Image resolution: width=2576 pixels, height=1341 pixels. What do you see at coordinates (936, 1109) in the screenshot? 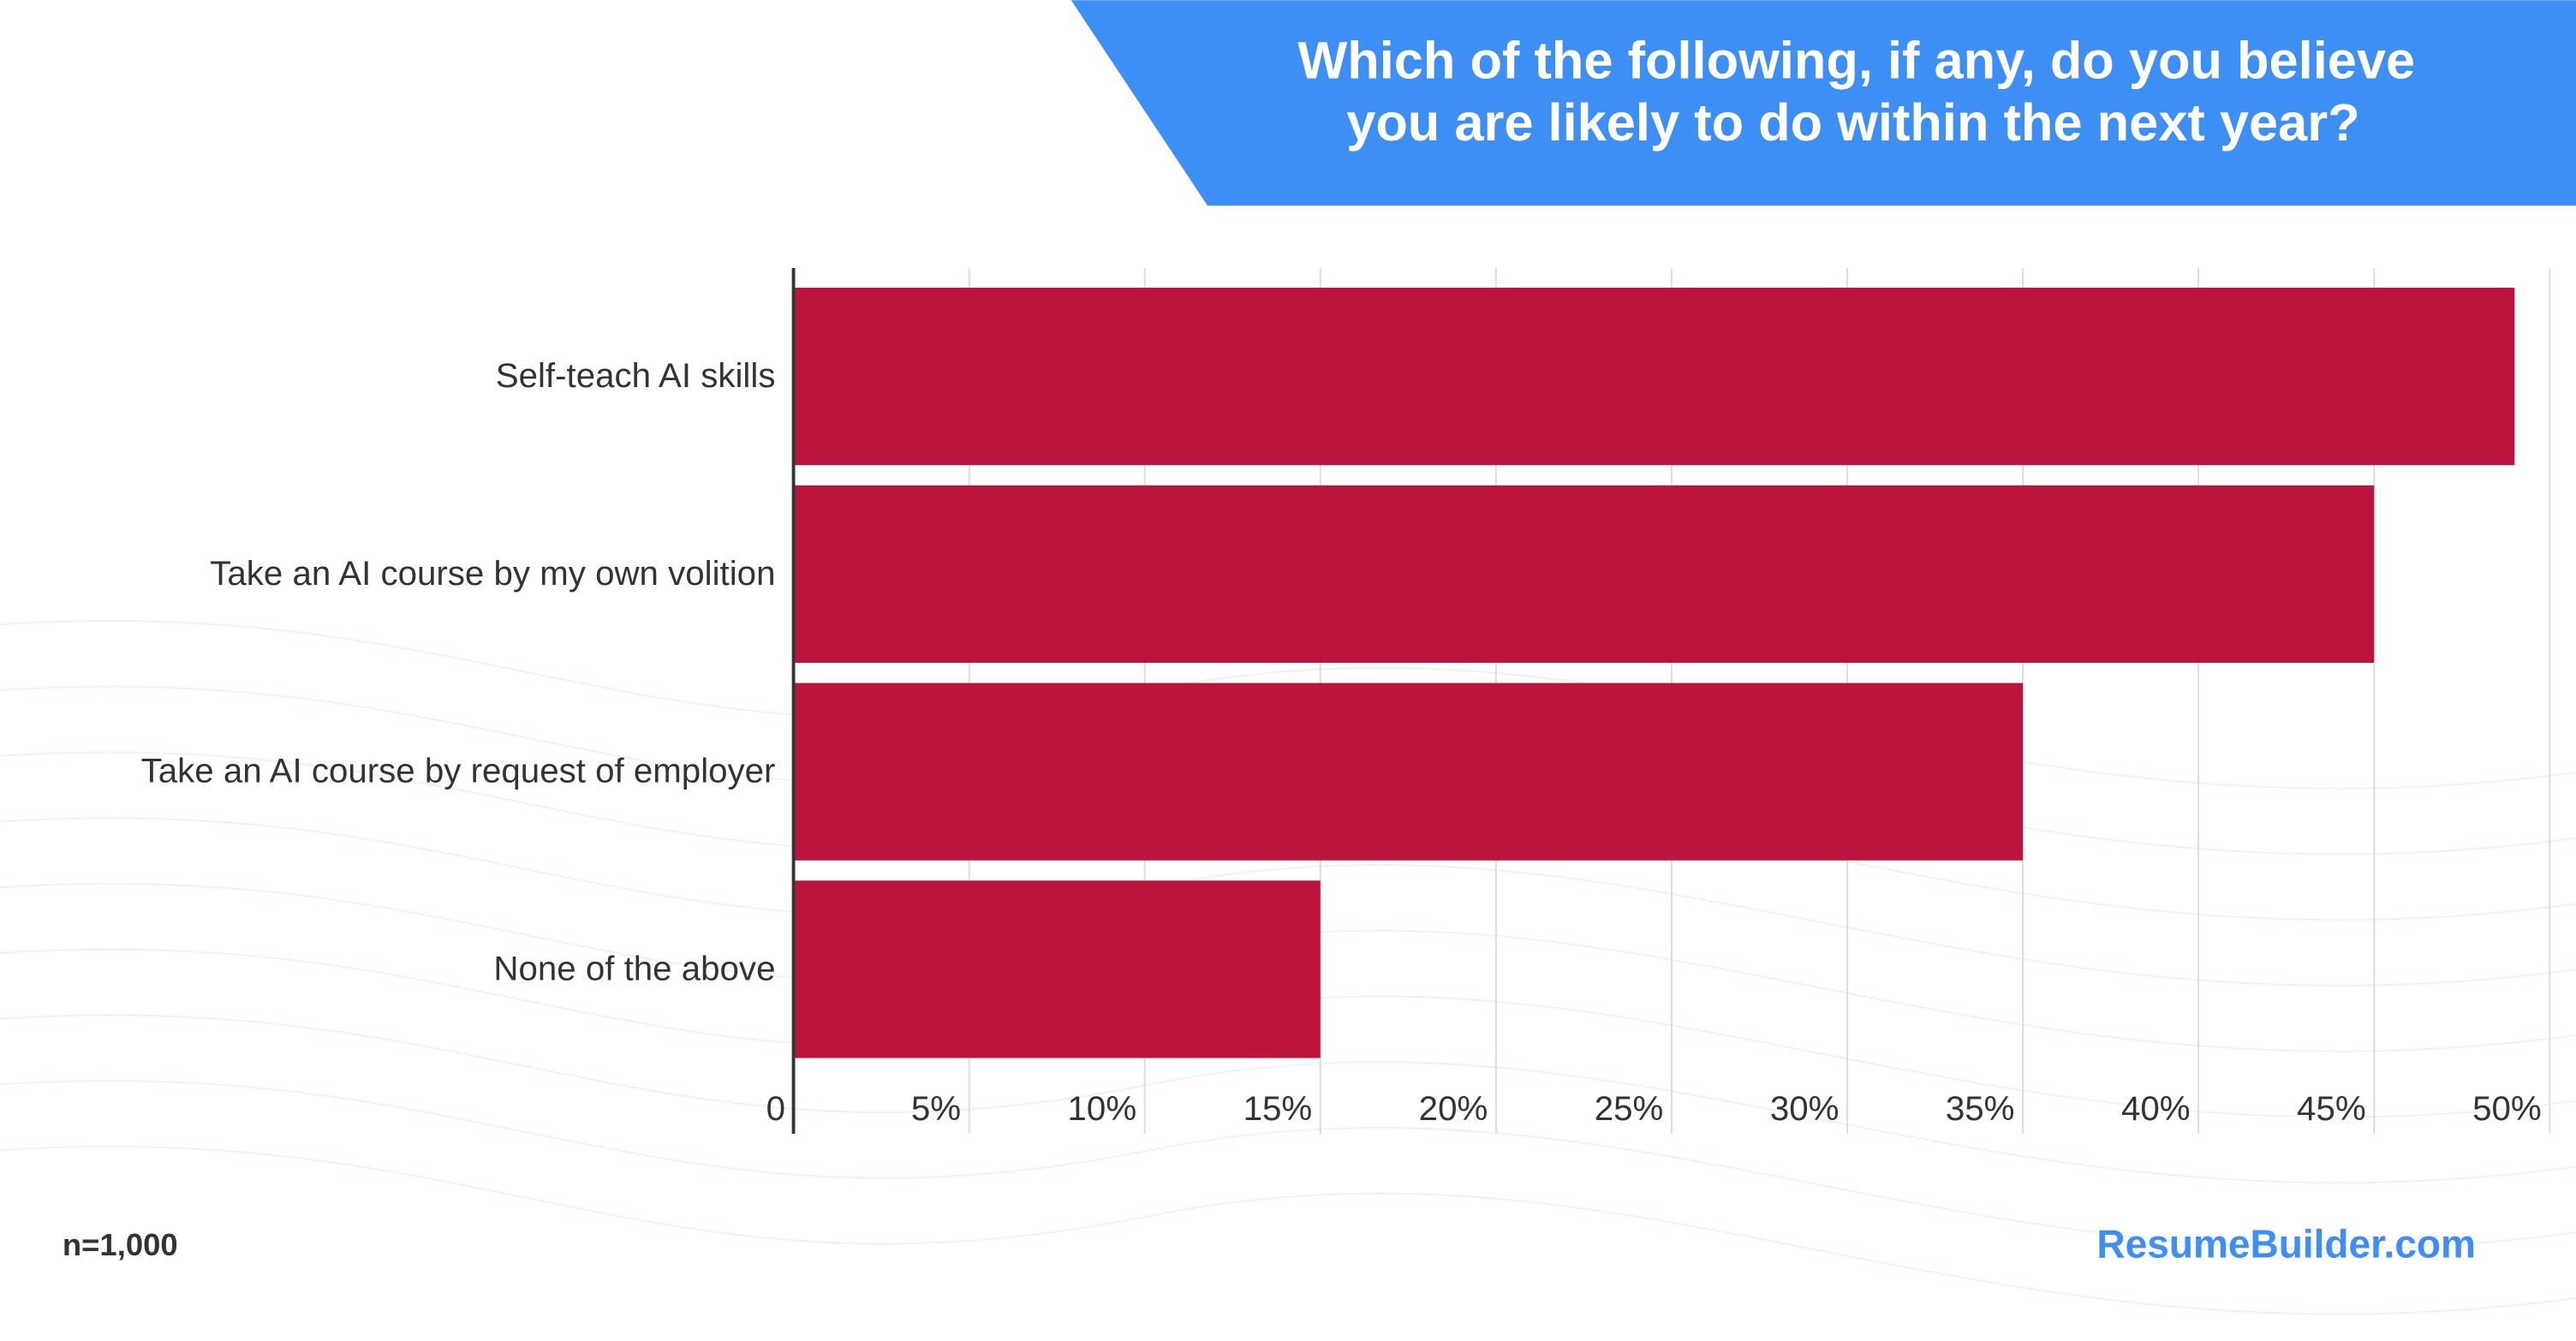
I see `x-tick-label: 5%` at bounding box center [936, 1109].